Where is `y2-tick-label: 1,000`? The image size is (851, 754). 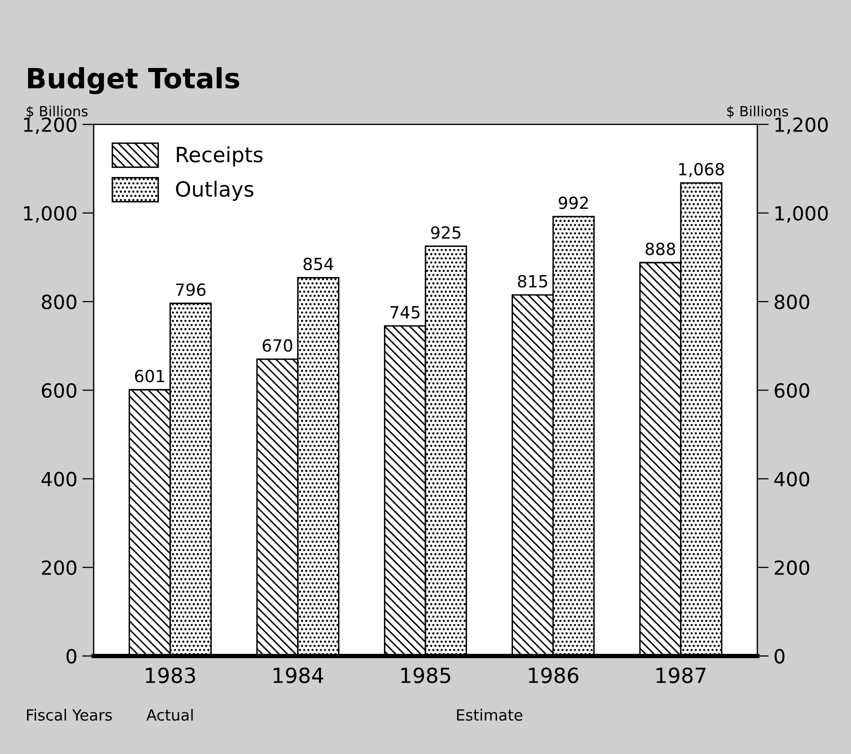
y2-tick-label: 1,000 is located at coordinates (802, 214).